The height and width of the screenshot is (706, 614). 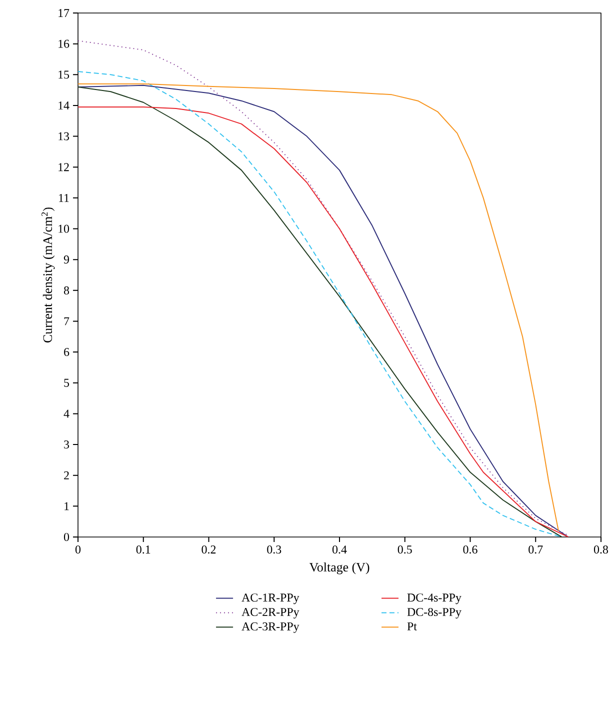 I want to click on y-tick-label: 4, so click(x=67, y=414).